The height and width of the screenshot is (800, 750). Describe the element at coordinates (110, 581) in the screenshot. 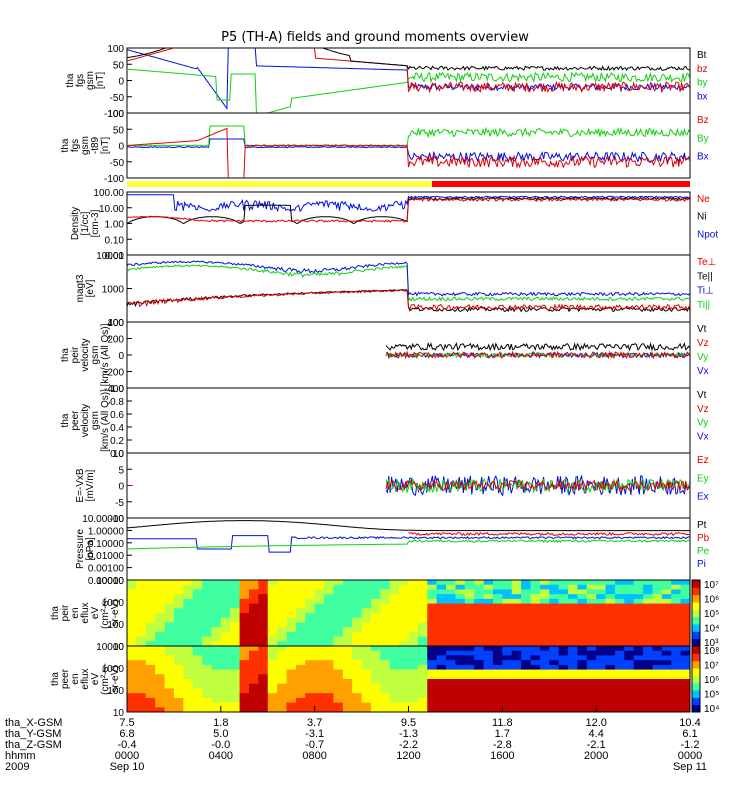

I see `y-tick-label: 10000` at that location.